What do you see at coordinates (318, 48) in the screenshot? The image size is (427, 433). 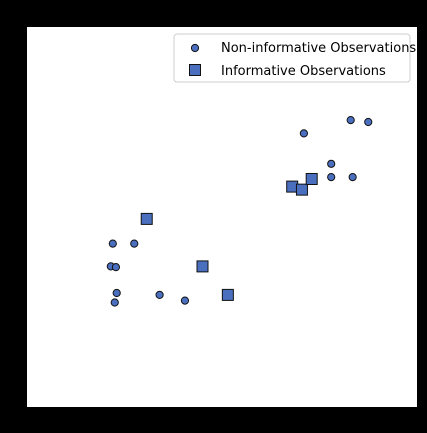 I see `legend-label-non-informative: Non-informative Observations` at bounding box center [318, 48].